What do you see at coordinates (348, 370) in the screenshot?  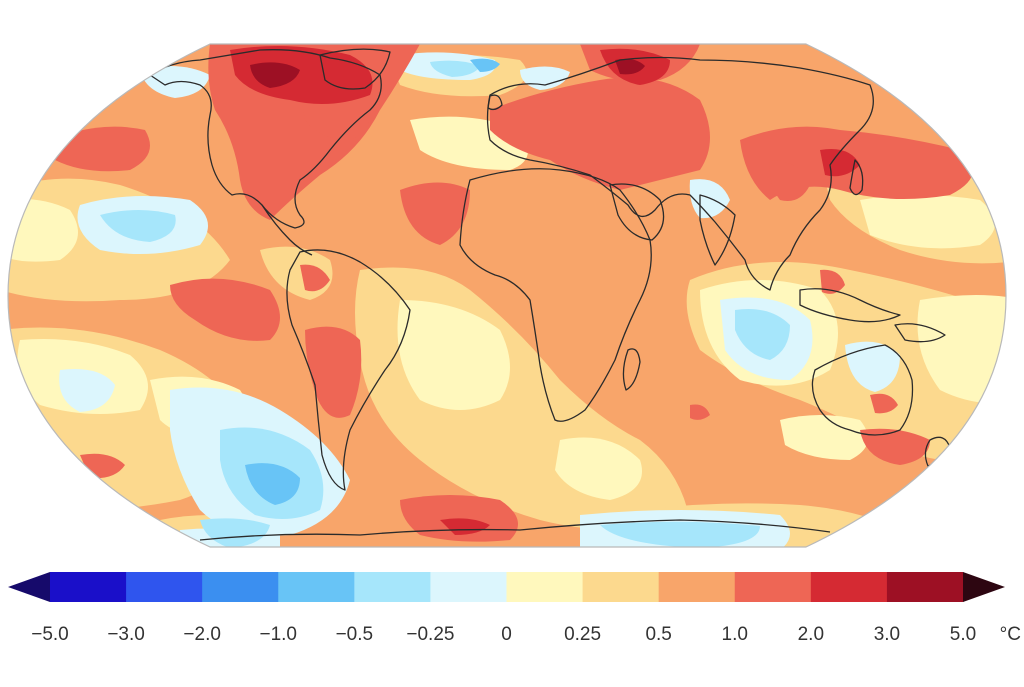 I see `coastline-south-america` at bounding box center [348, 370].